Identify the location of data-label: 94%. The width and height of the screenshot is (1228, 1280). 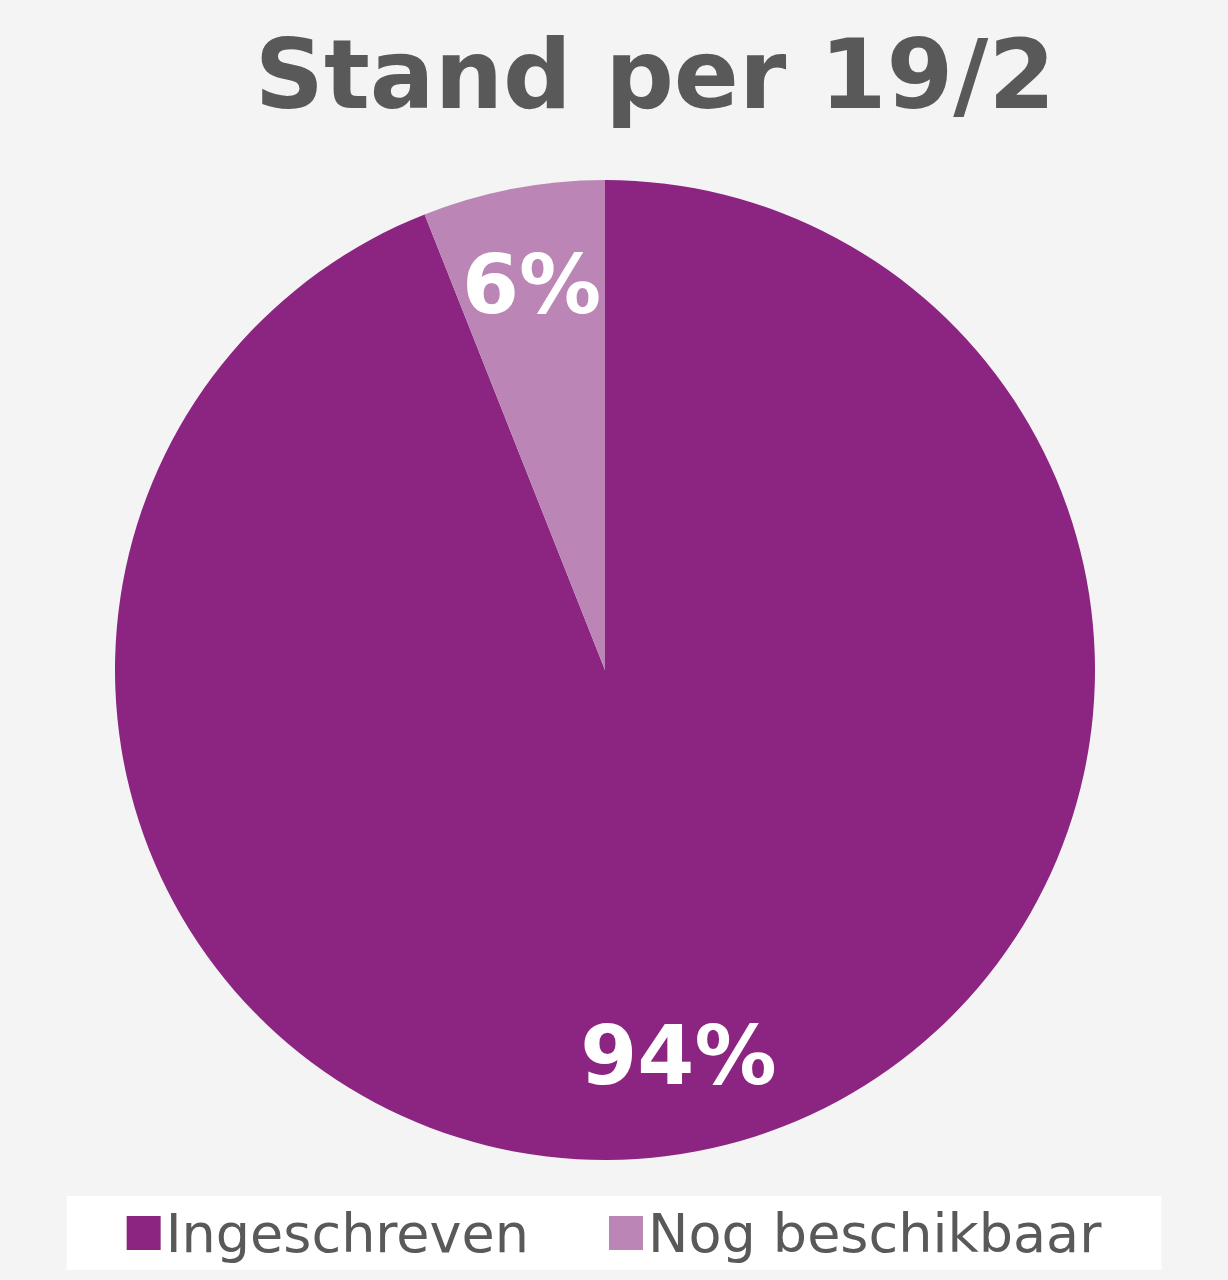
(678, 1055).